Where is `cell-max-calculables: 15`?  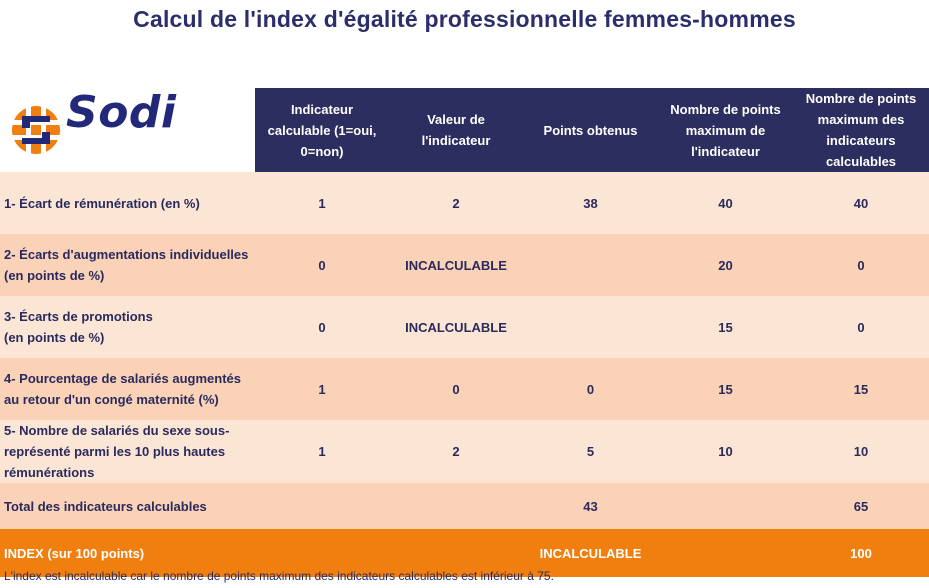 cell-max-calculables: 15 is located at coordinates (861, 389).